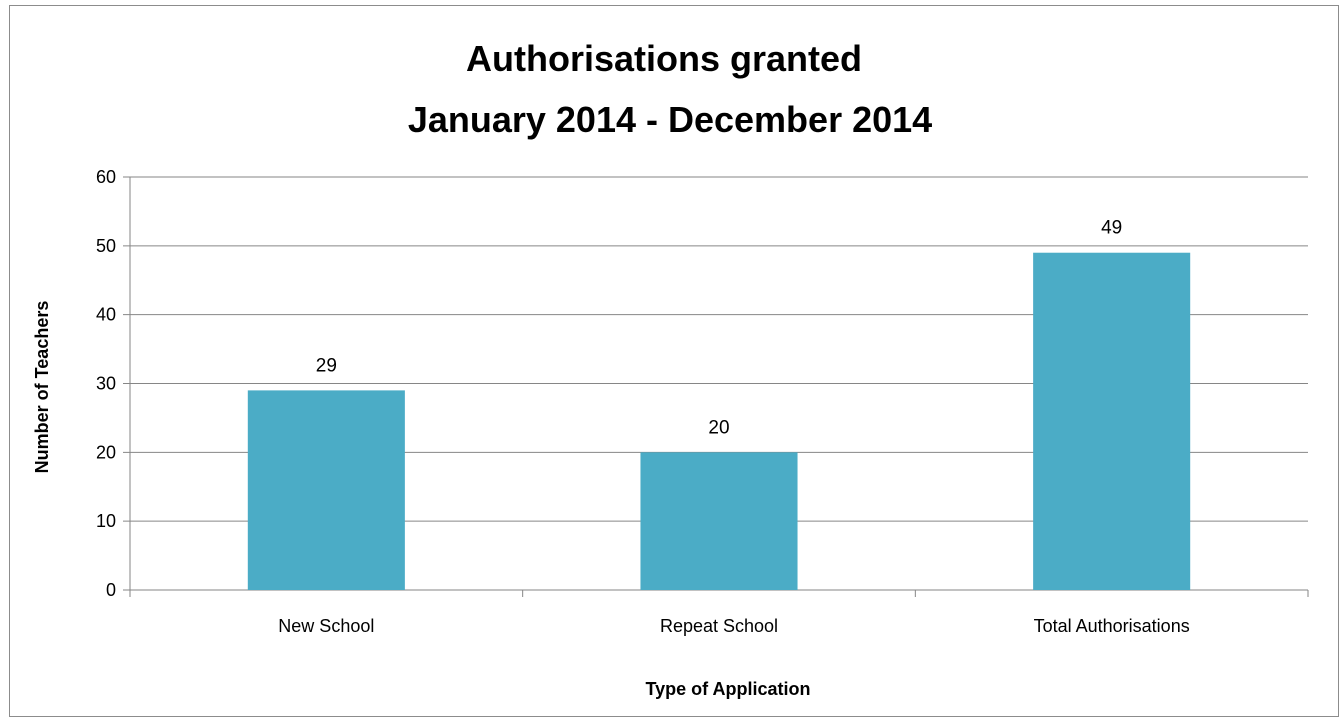  Describe the element at coordinates (106, 521) in the screenshot. I see `y-tick-label: 10` at that location.